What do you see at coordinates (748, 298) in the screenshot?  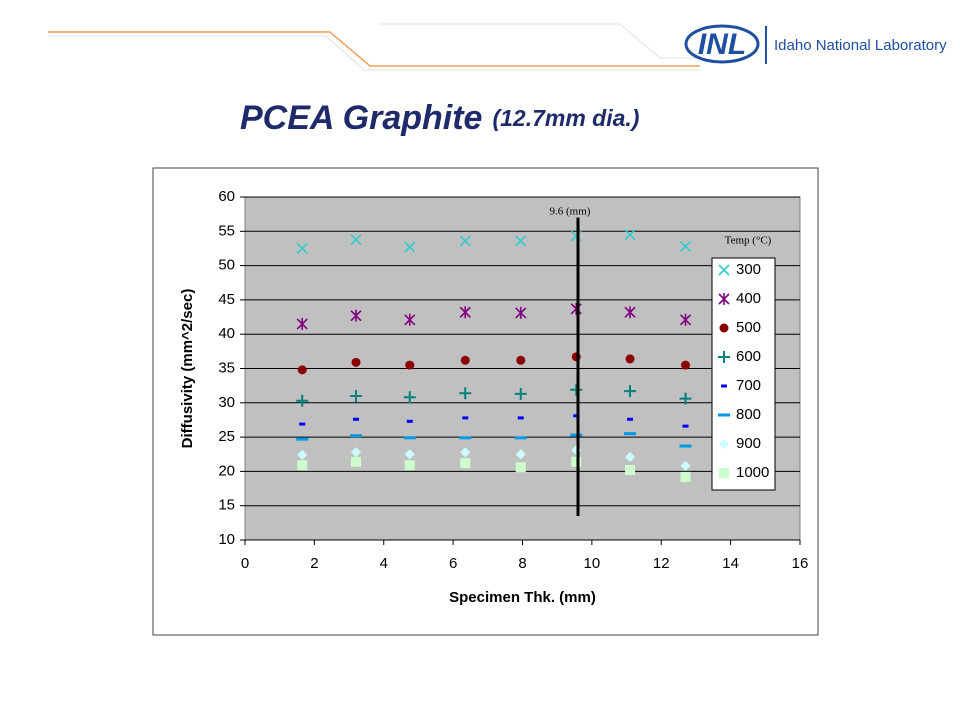 I see `legend-label: 400` at bounding box center [748, 298].